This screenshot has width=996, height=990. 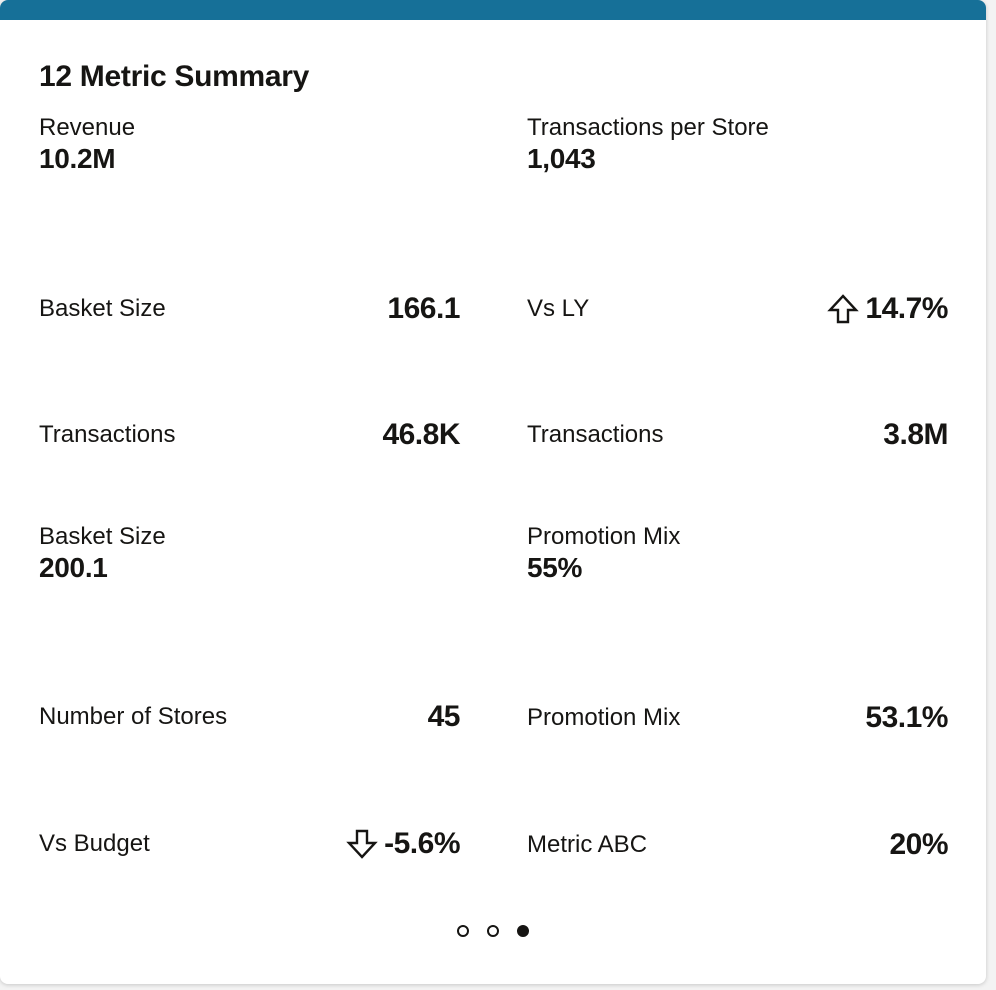 What do you see at coordinates (737, 435) in the screenshot?
I see `metric-transactions-total: Transactions 3.8M` at bounding box center [737, 435].